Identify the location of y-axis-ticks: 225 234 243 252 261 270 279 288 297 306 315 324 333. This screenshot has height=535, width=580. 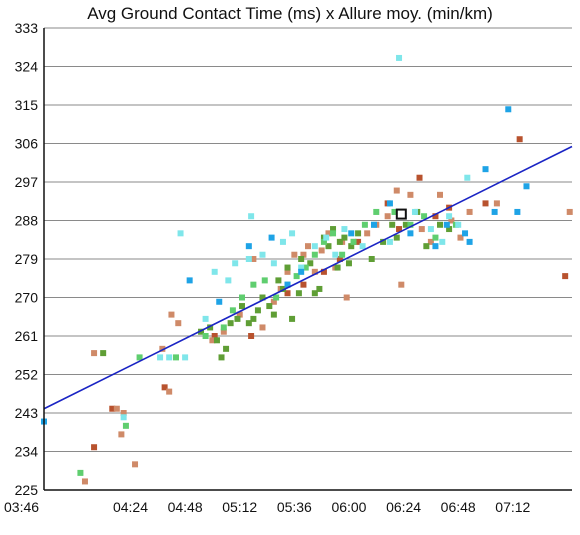
(27, 259).